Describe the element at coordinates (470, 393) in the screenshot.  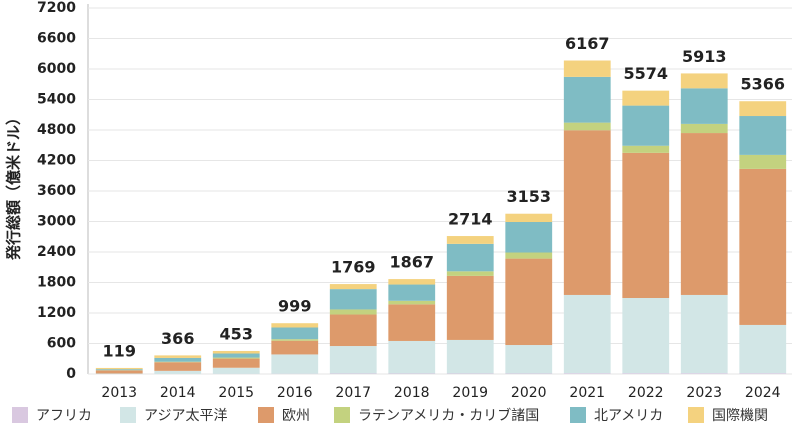
I see `x-tick-label: 2019` at that location.